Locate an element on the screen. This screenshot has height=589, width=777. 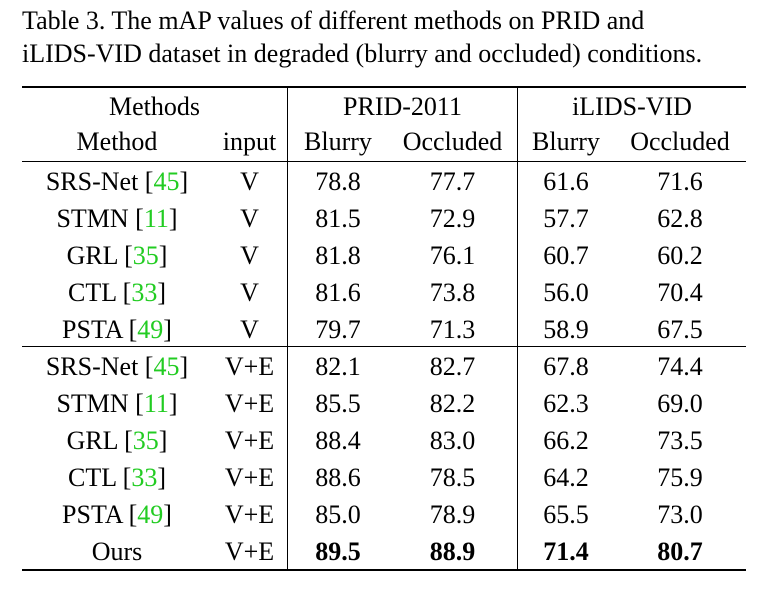
header-prid-blurry: Blurry is located at coordinates (338, 141).